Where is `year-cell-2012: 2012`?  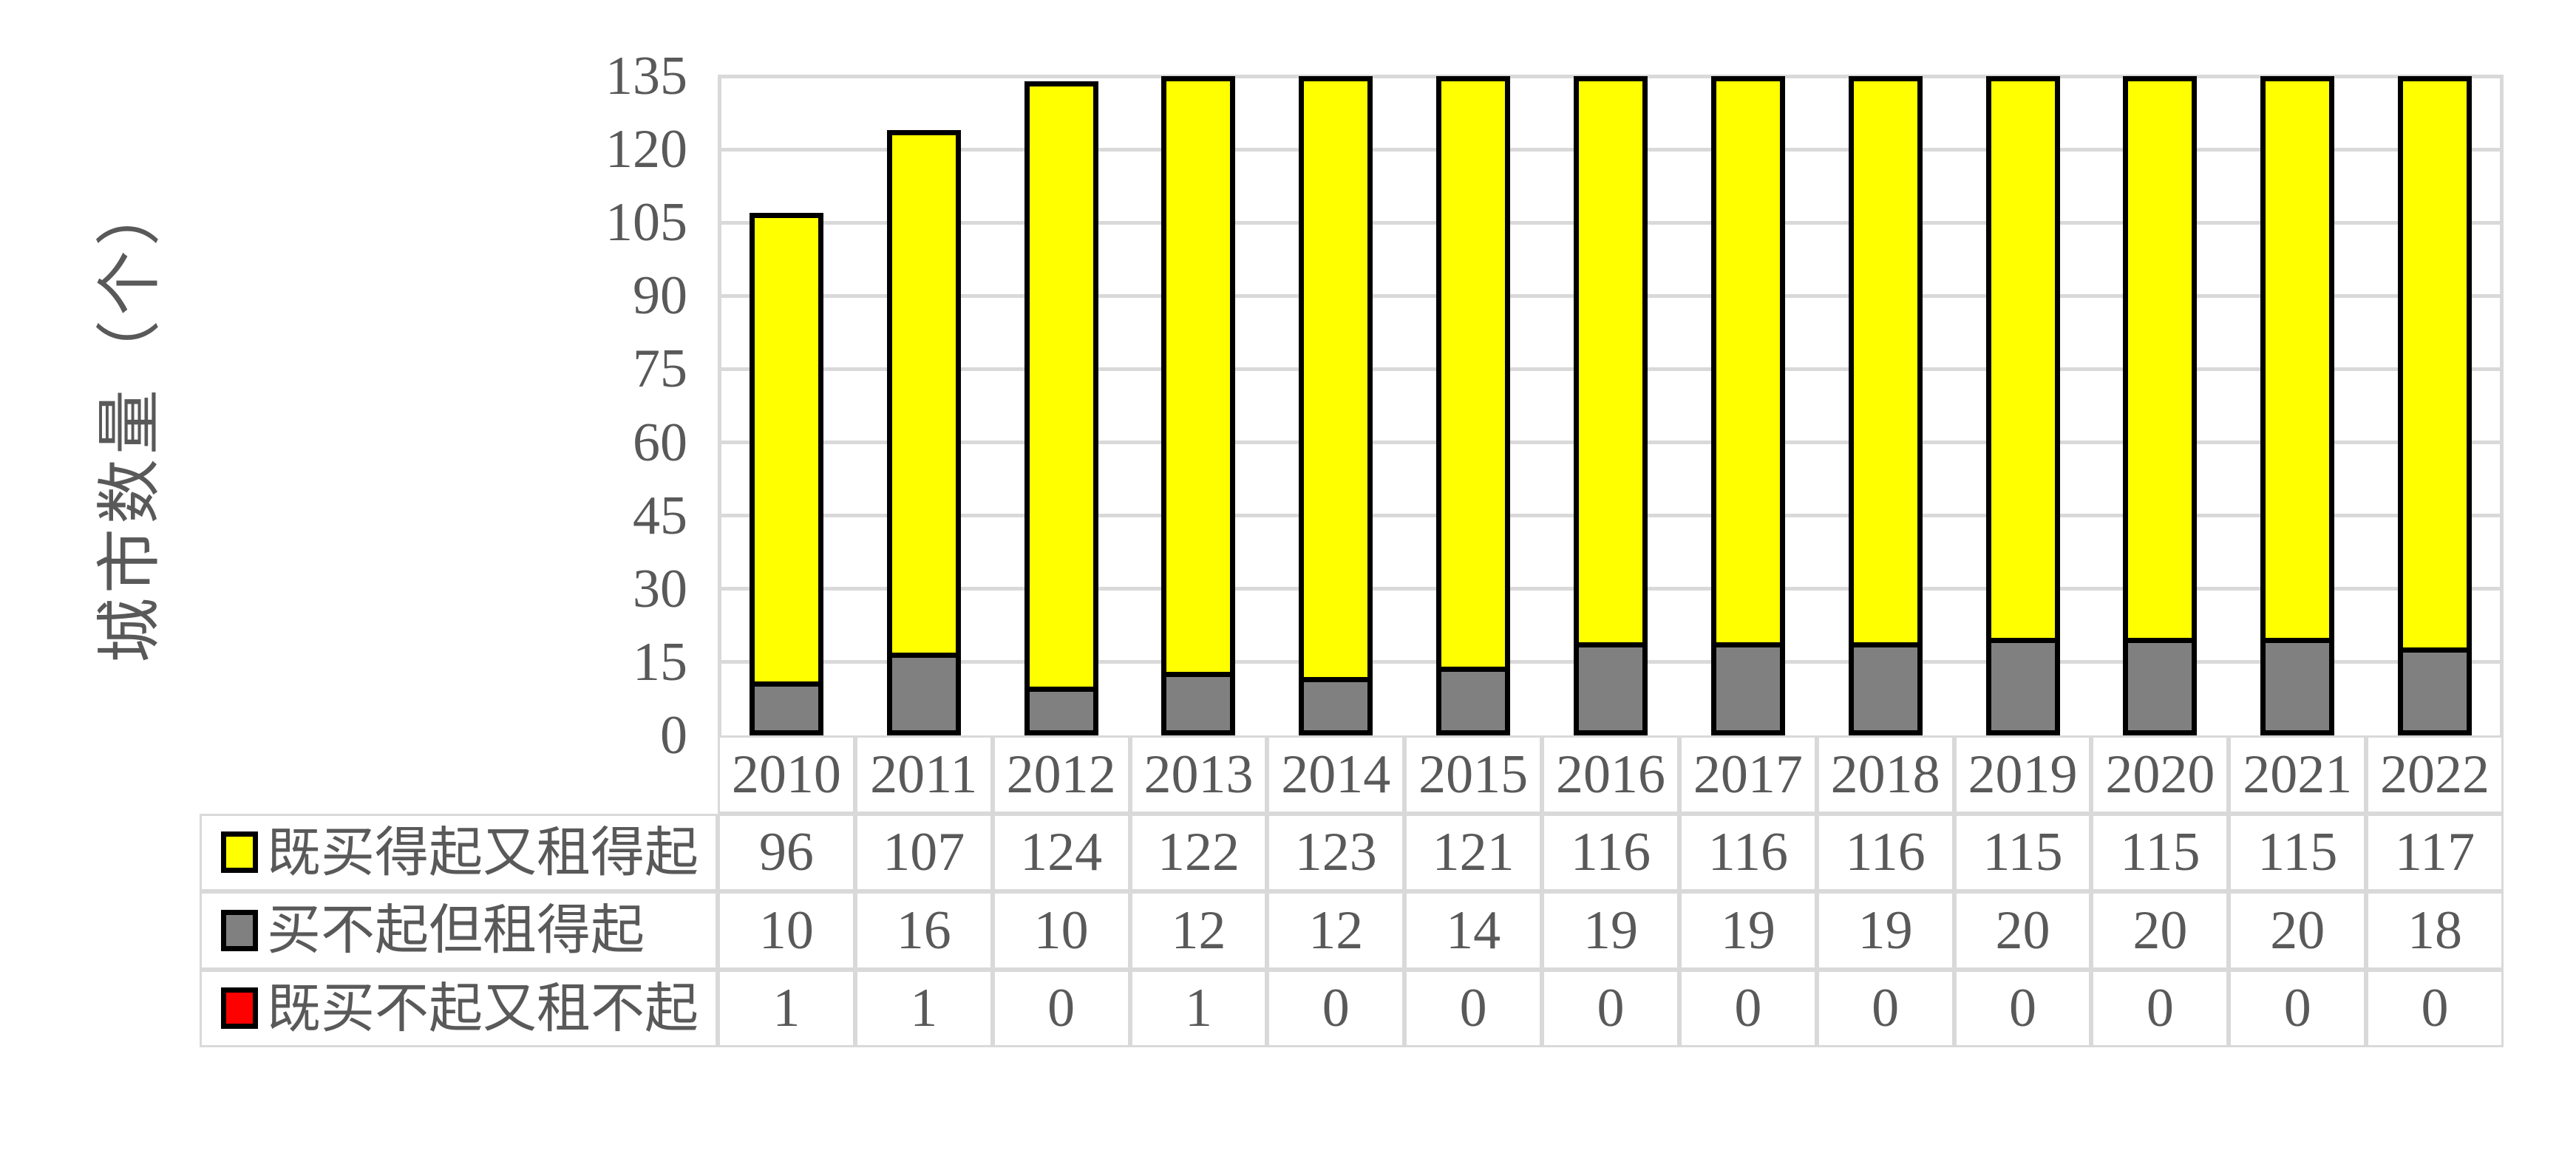 year-cell-2012: 2012 is located at coordinates (1061, 774).